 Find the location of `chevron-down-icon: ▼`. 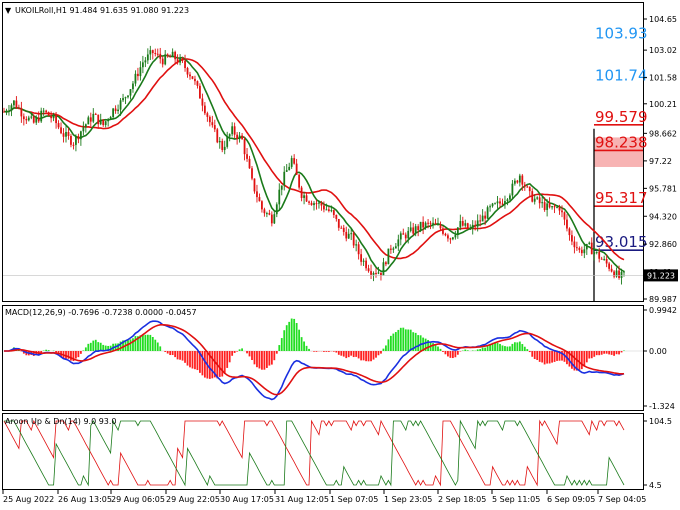

chevron-down-icon: ▼ is located at coordinates (8, 10).